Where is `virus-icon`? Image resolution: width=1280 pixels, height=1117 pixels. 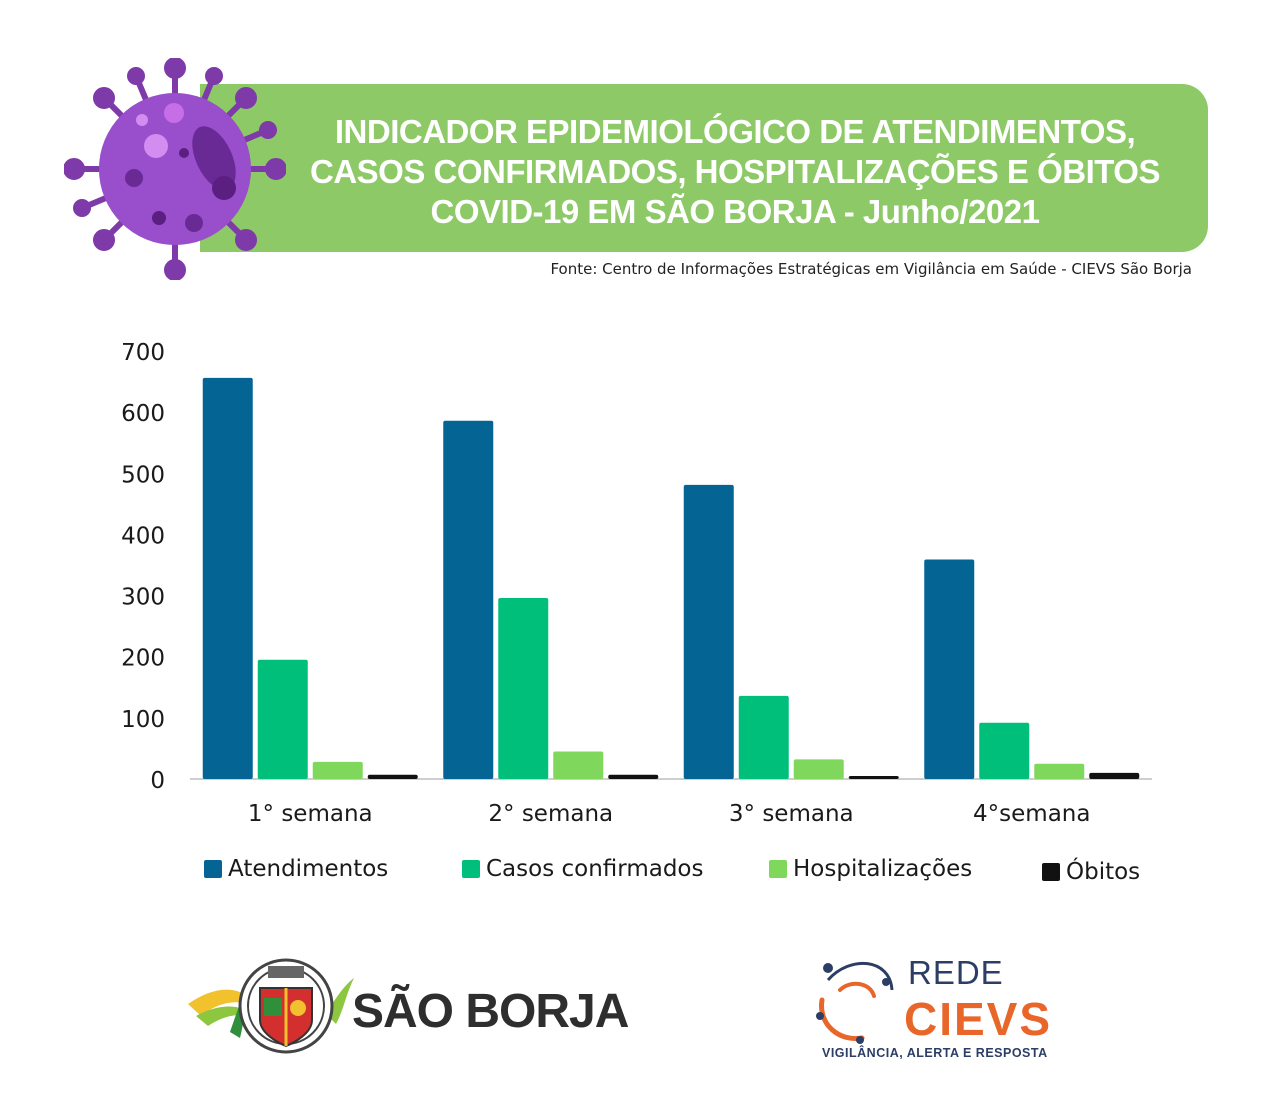
virus-icon is located at coordinates (175, 169).